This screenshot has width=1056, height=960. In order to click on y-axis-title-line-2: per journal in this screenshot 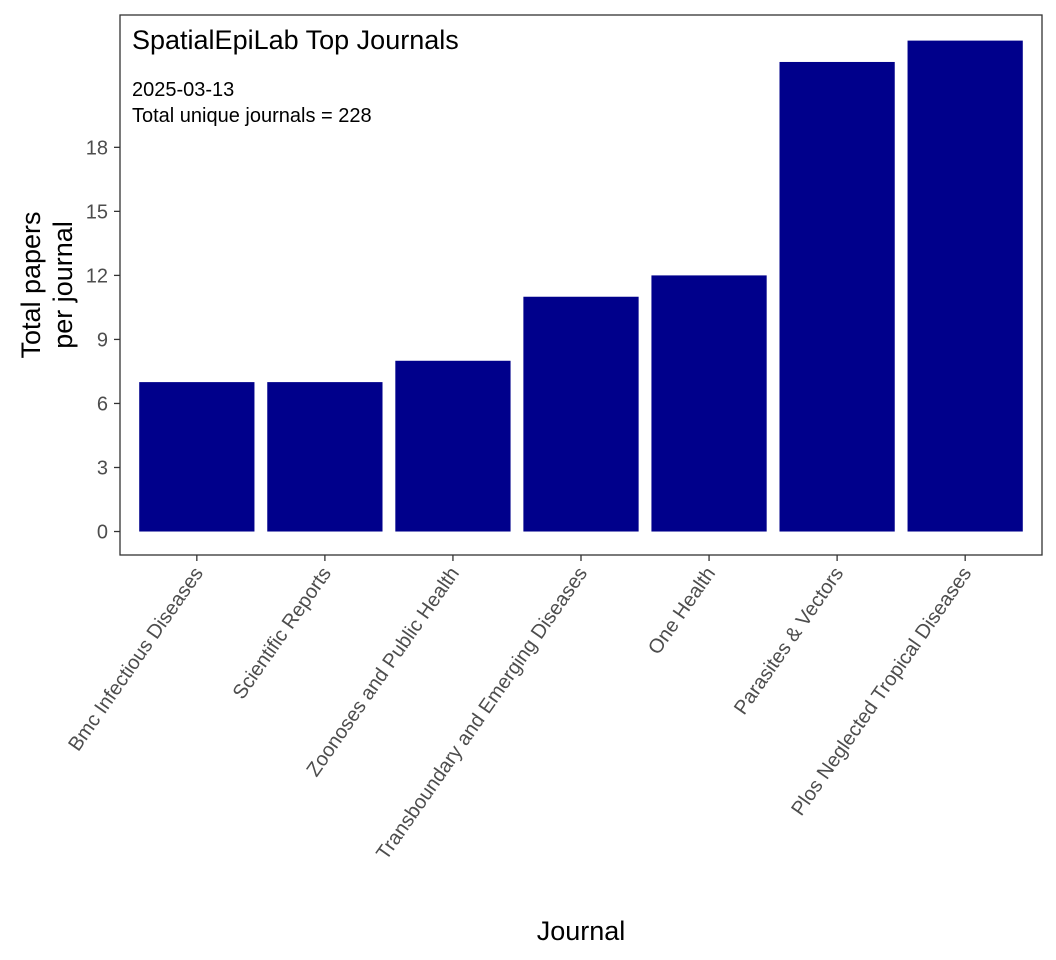, I will do `click(63, 285)`.